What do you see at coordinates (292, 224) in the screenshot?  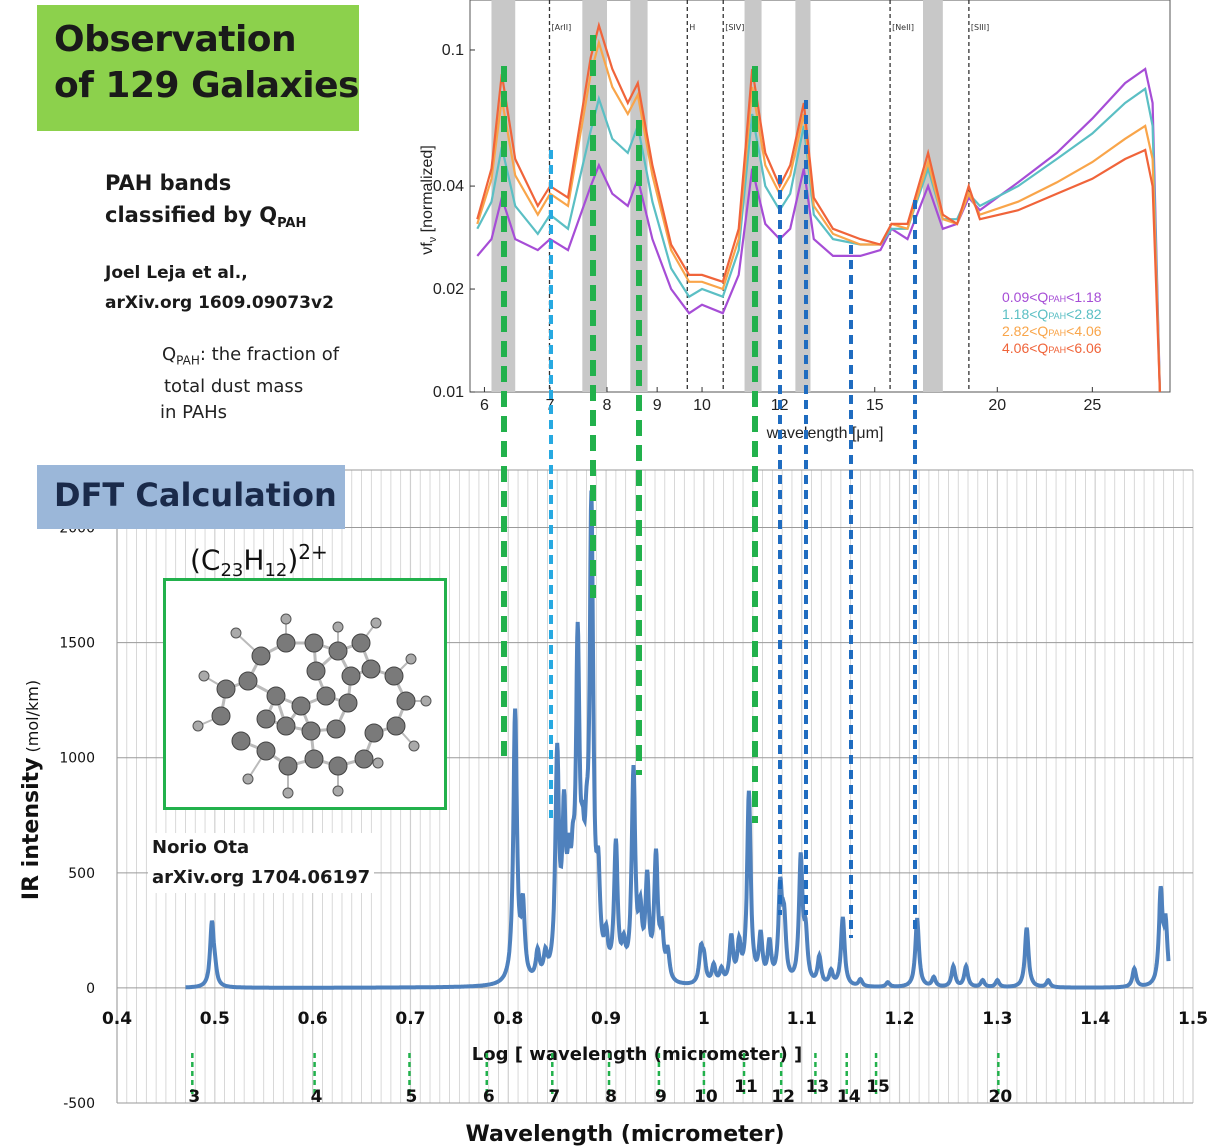 I see `pah-bands-sub: PAH` at bounding box center [292, 224].